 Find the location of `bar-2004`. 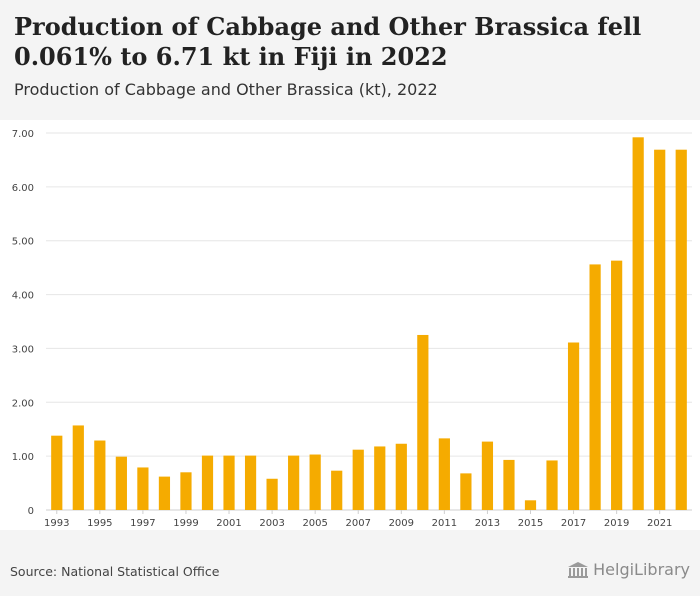

bar-2004 is located at coordinates (294, 482).